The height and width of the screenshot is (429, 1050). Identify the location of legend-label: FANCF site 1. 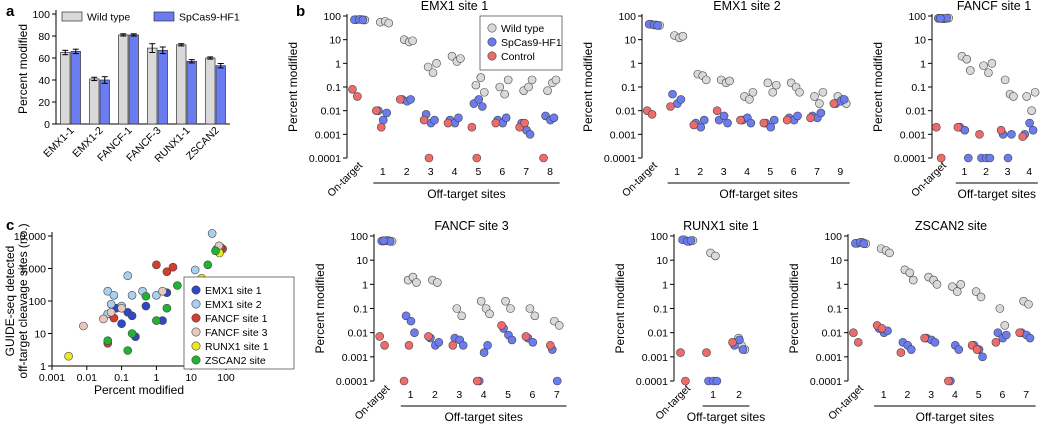
(236, 319).